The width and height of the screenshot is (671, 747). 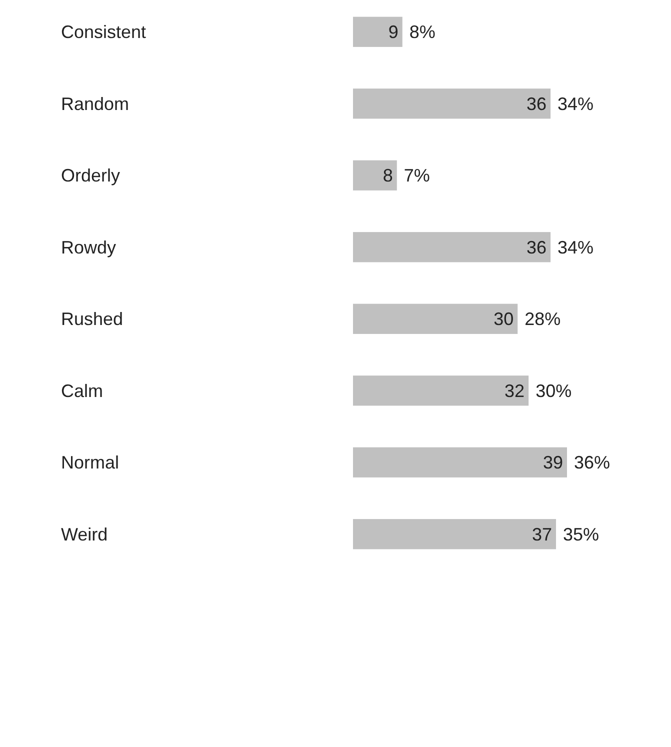 I want to click on data-label: 39, so click(x=552, y=462).